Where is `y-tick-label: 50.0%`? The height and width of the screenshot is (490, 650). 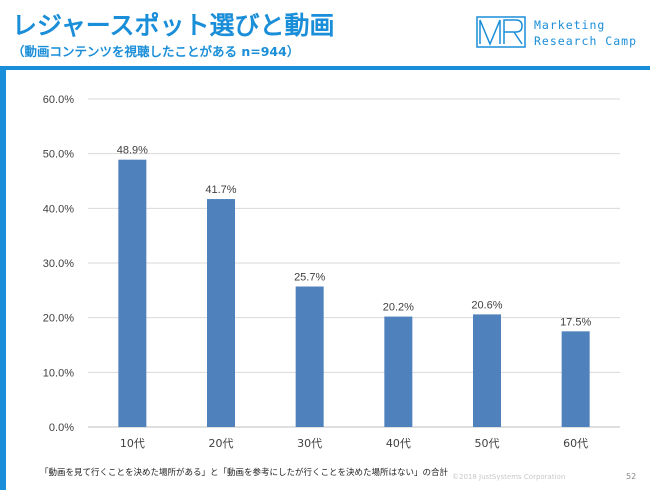 y-tick-label: 50.0% is located at coordinates (58, 155).